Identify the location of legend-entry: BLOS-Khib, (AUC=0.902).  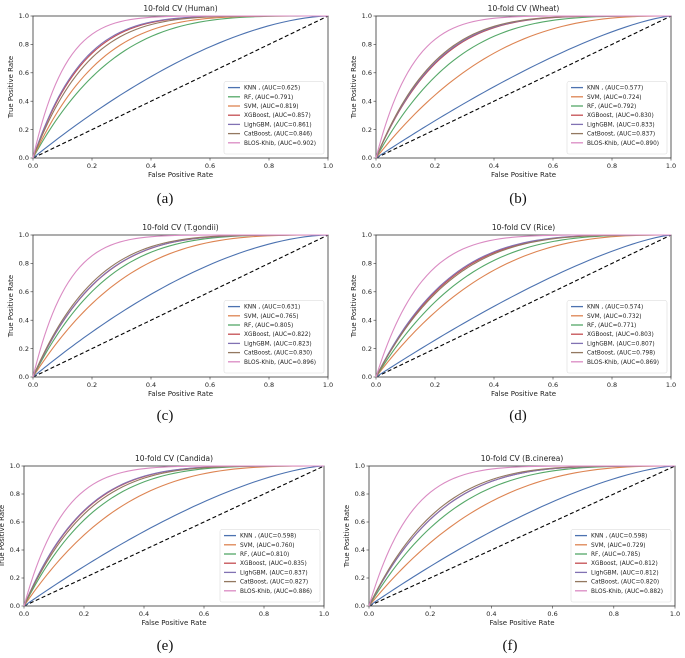
(280, 144).